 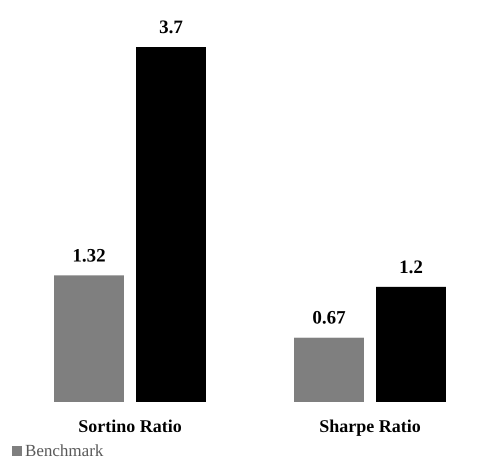 I want to click on x-tick-label: Sharpe Ratio, so click(x=370, y=426).